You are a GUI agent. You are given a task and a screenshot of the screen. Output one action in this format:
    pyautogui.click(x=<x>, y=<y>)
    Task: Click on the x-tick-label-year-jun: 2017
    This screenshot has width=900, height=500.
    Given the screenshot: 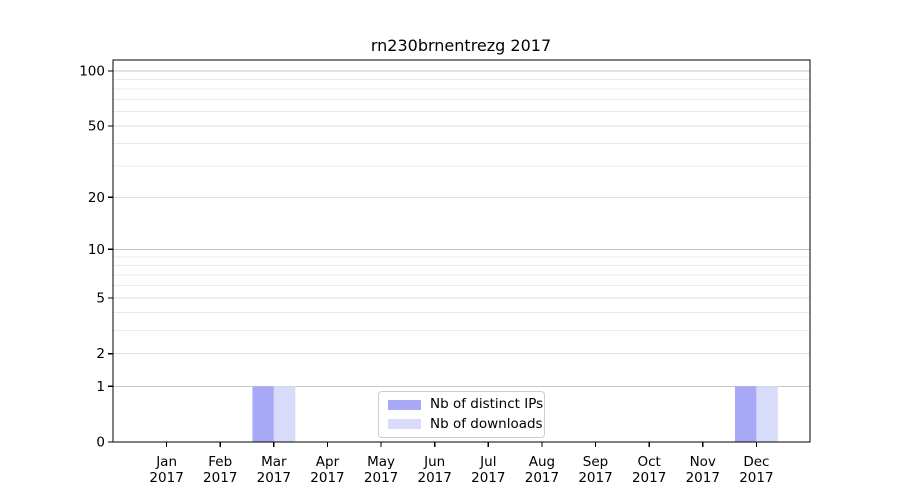 What is the action you would take?
    pyautogui.click(x=435, y=478)
    